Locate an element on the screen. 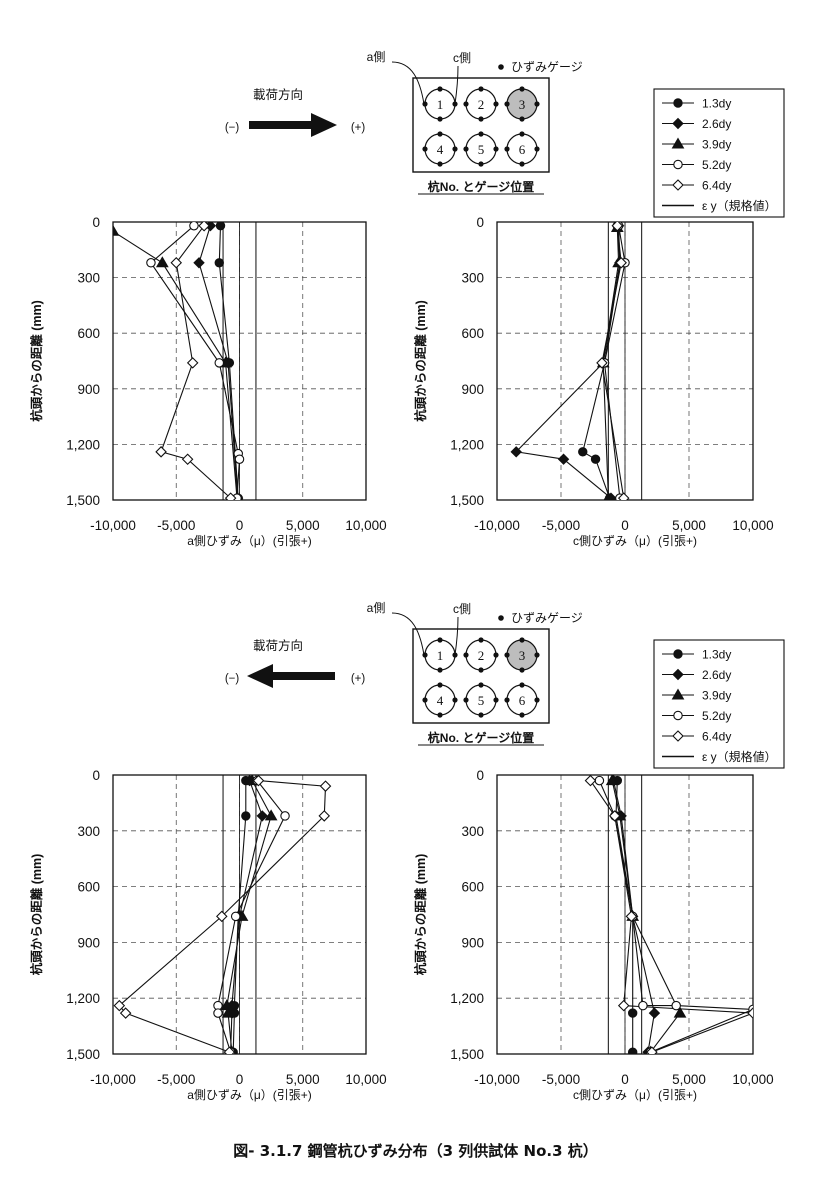  y-tick-label: 0 is located at coordinates (96, 222).